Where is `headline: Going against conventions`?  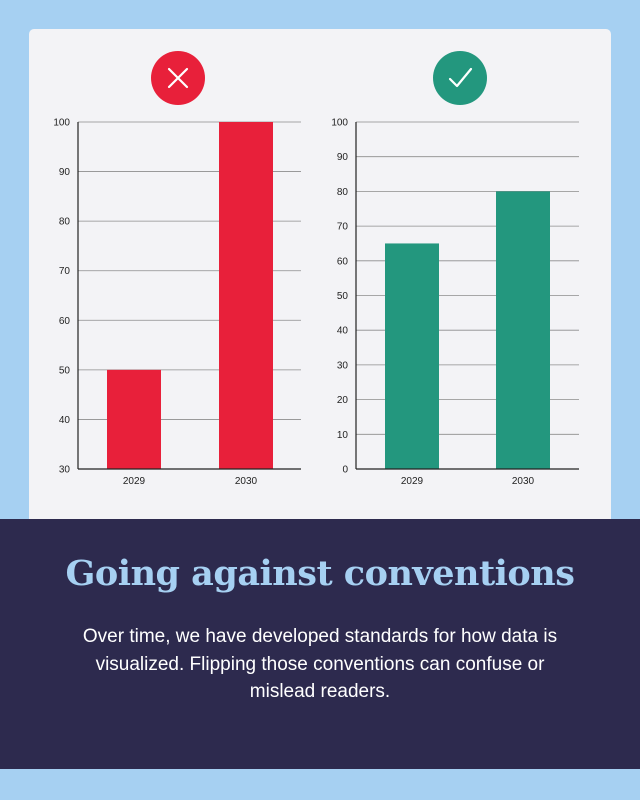 headline: Going against conventions is located at coordinates (320, 573).